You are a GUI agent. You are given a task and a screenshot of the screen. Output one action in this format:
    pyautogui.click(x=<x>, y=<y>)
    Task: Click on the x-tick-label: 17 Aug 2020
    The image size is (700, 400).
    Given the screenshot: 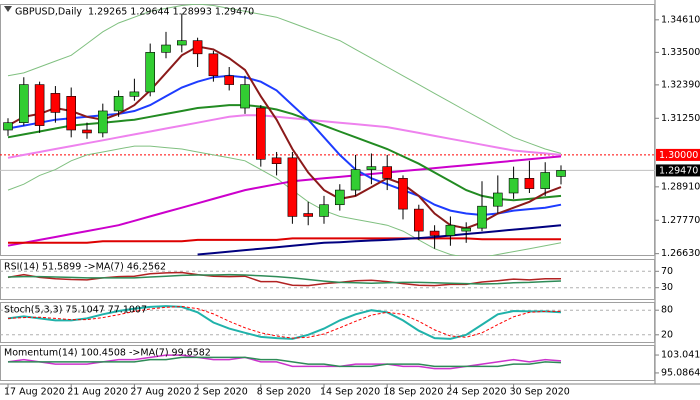 What is the action you would take?
    pyautogui.click(x=34, y=392)
    